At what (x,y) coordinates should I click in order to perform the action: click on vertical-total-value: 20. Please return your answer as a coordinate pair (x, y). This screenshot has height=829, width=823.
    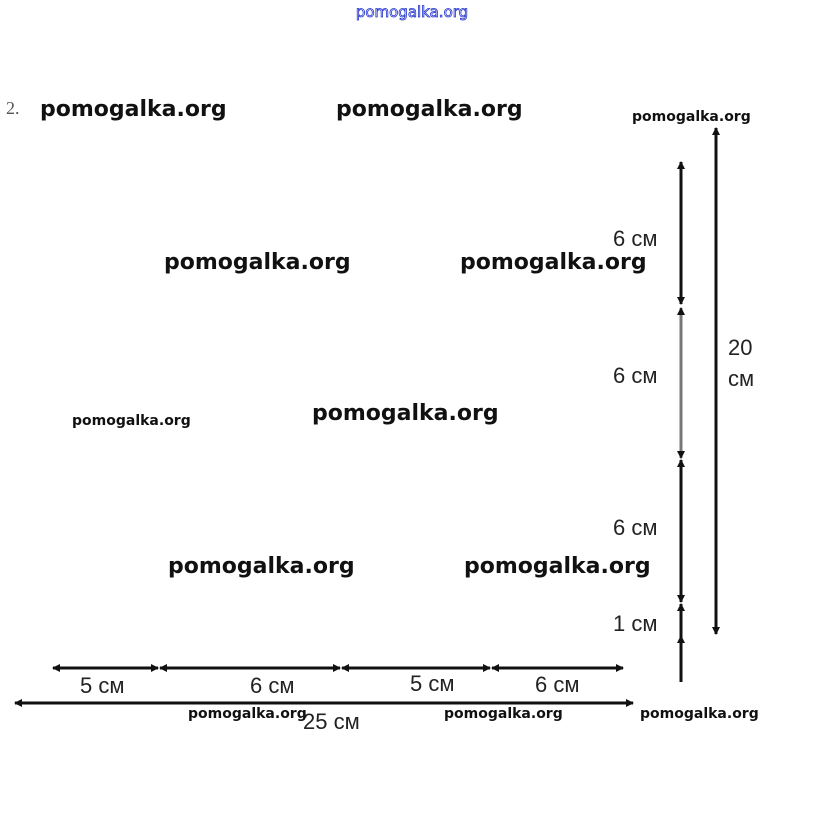
    Looking at the image, I should click on (740, 347).